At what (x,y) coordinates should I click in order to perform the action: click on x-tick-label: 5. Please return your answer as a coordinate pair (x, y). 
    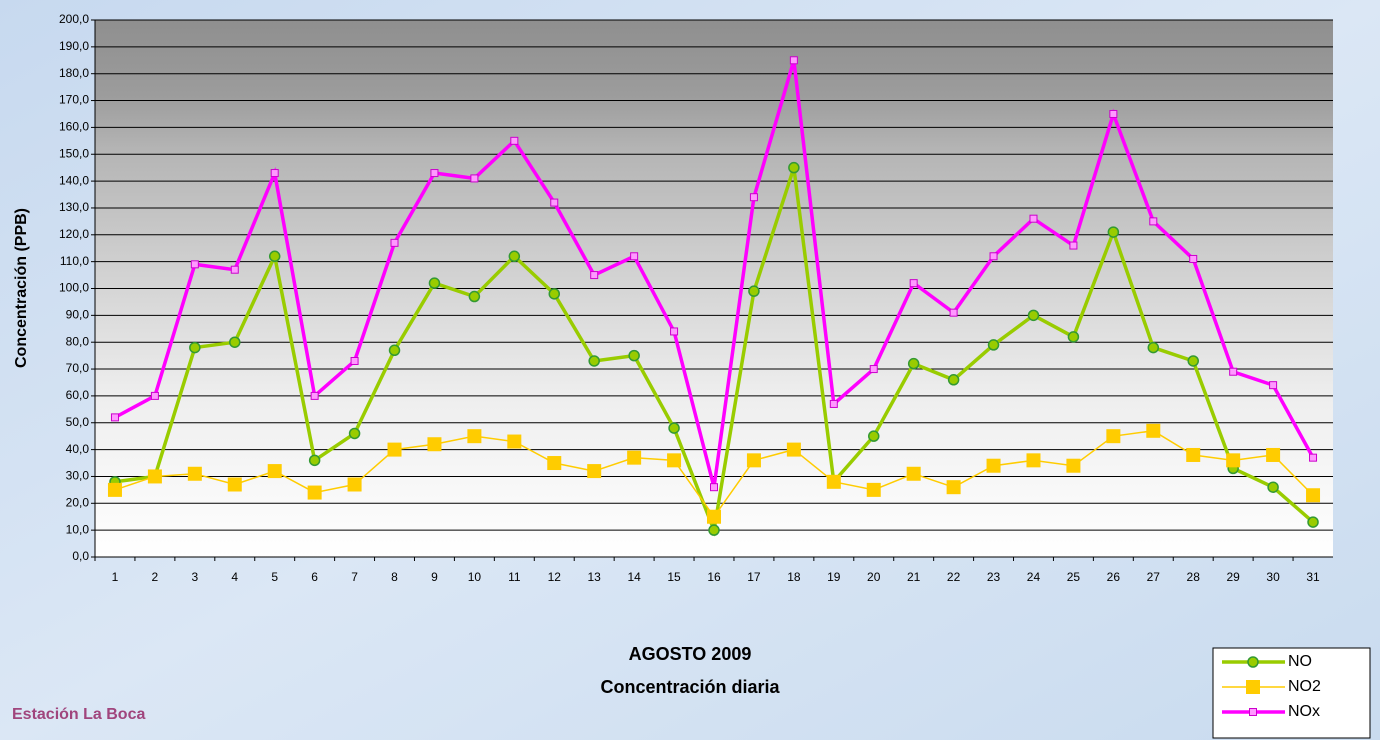
    Looking at the image, I should click on (274, 577).